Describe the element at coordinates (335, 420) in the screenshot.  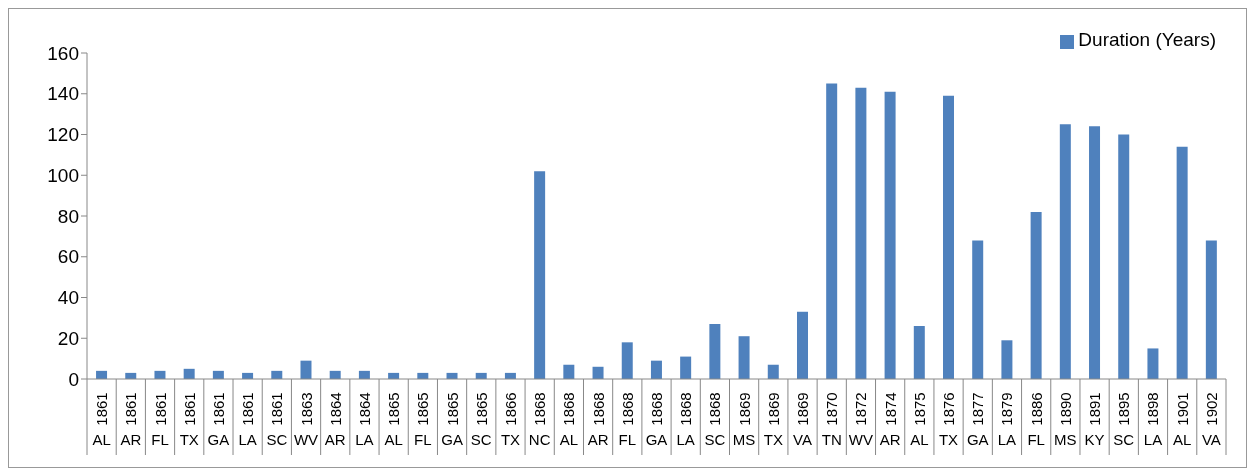
I see `x-tick-label: 1864 AR` at that location.